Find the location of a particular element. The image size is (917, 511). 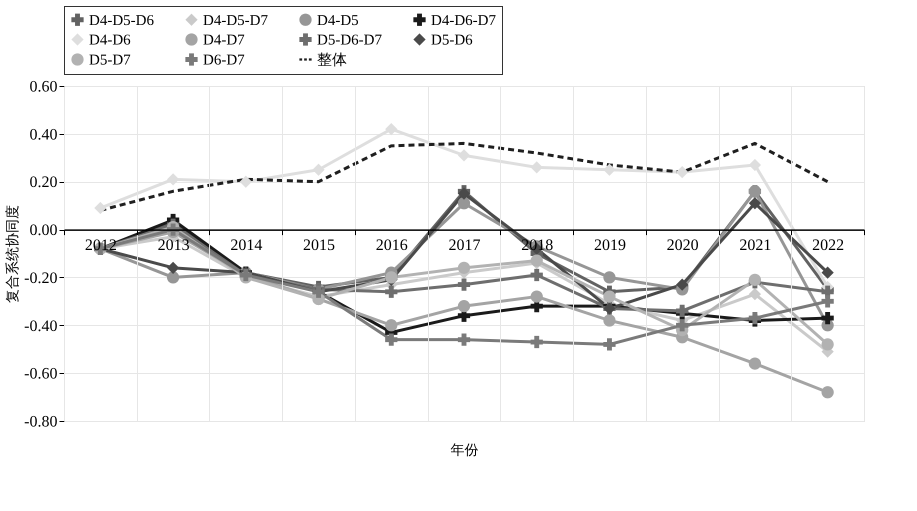

y-tick-label: -0.40 is located at coordinates (41, 326).